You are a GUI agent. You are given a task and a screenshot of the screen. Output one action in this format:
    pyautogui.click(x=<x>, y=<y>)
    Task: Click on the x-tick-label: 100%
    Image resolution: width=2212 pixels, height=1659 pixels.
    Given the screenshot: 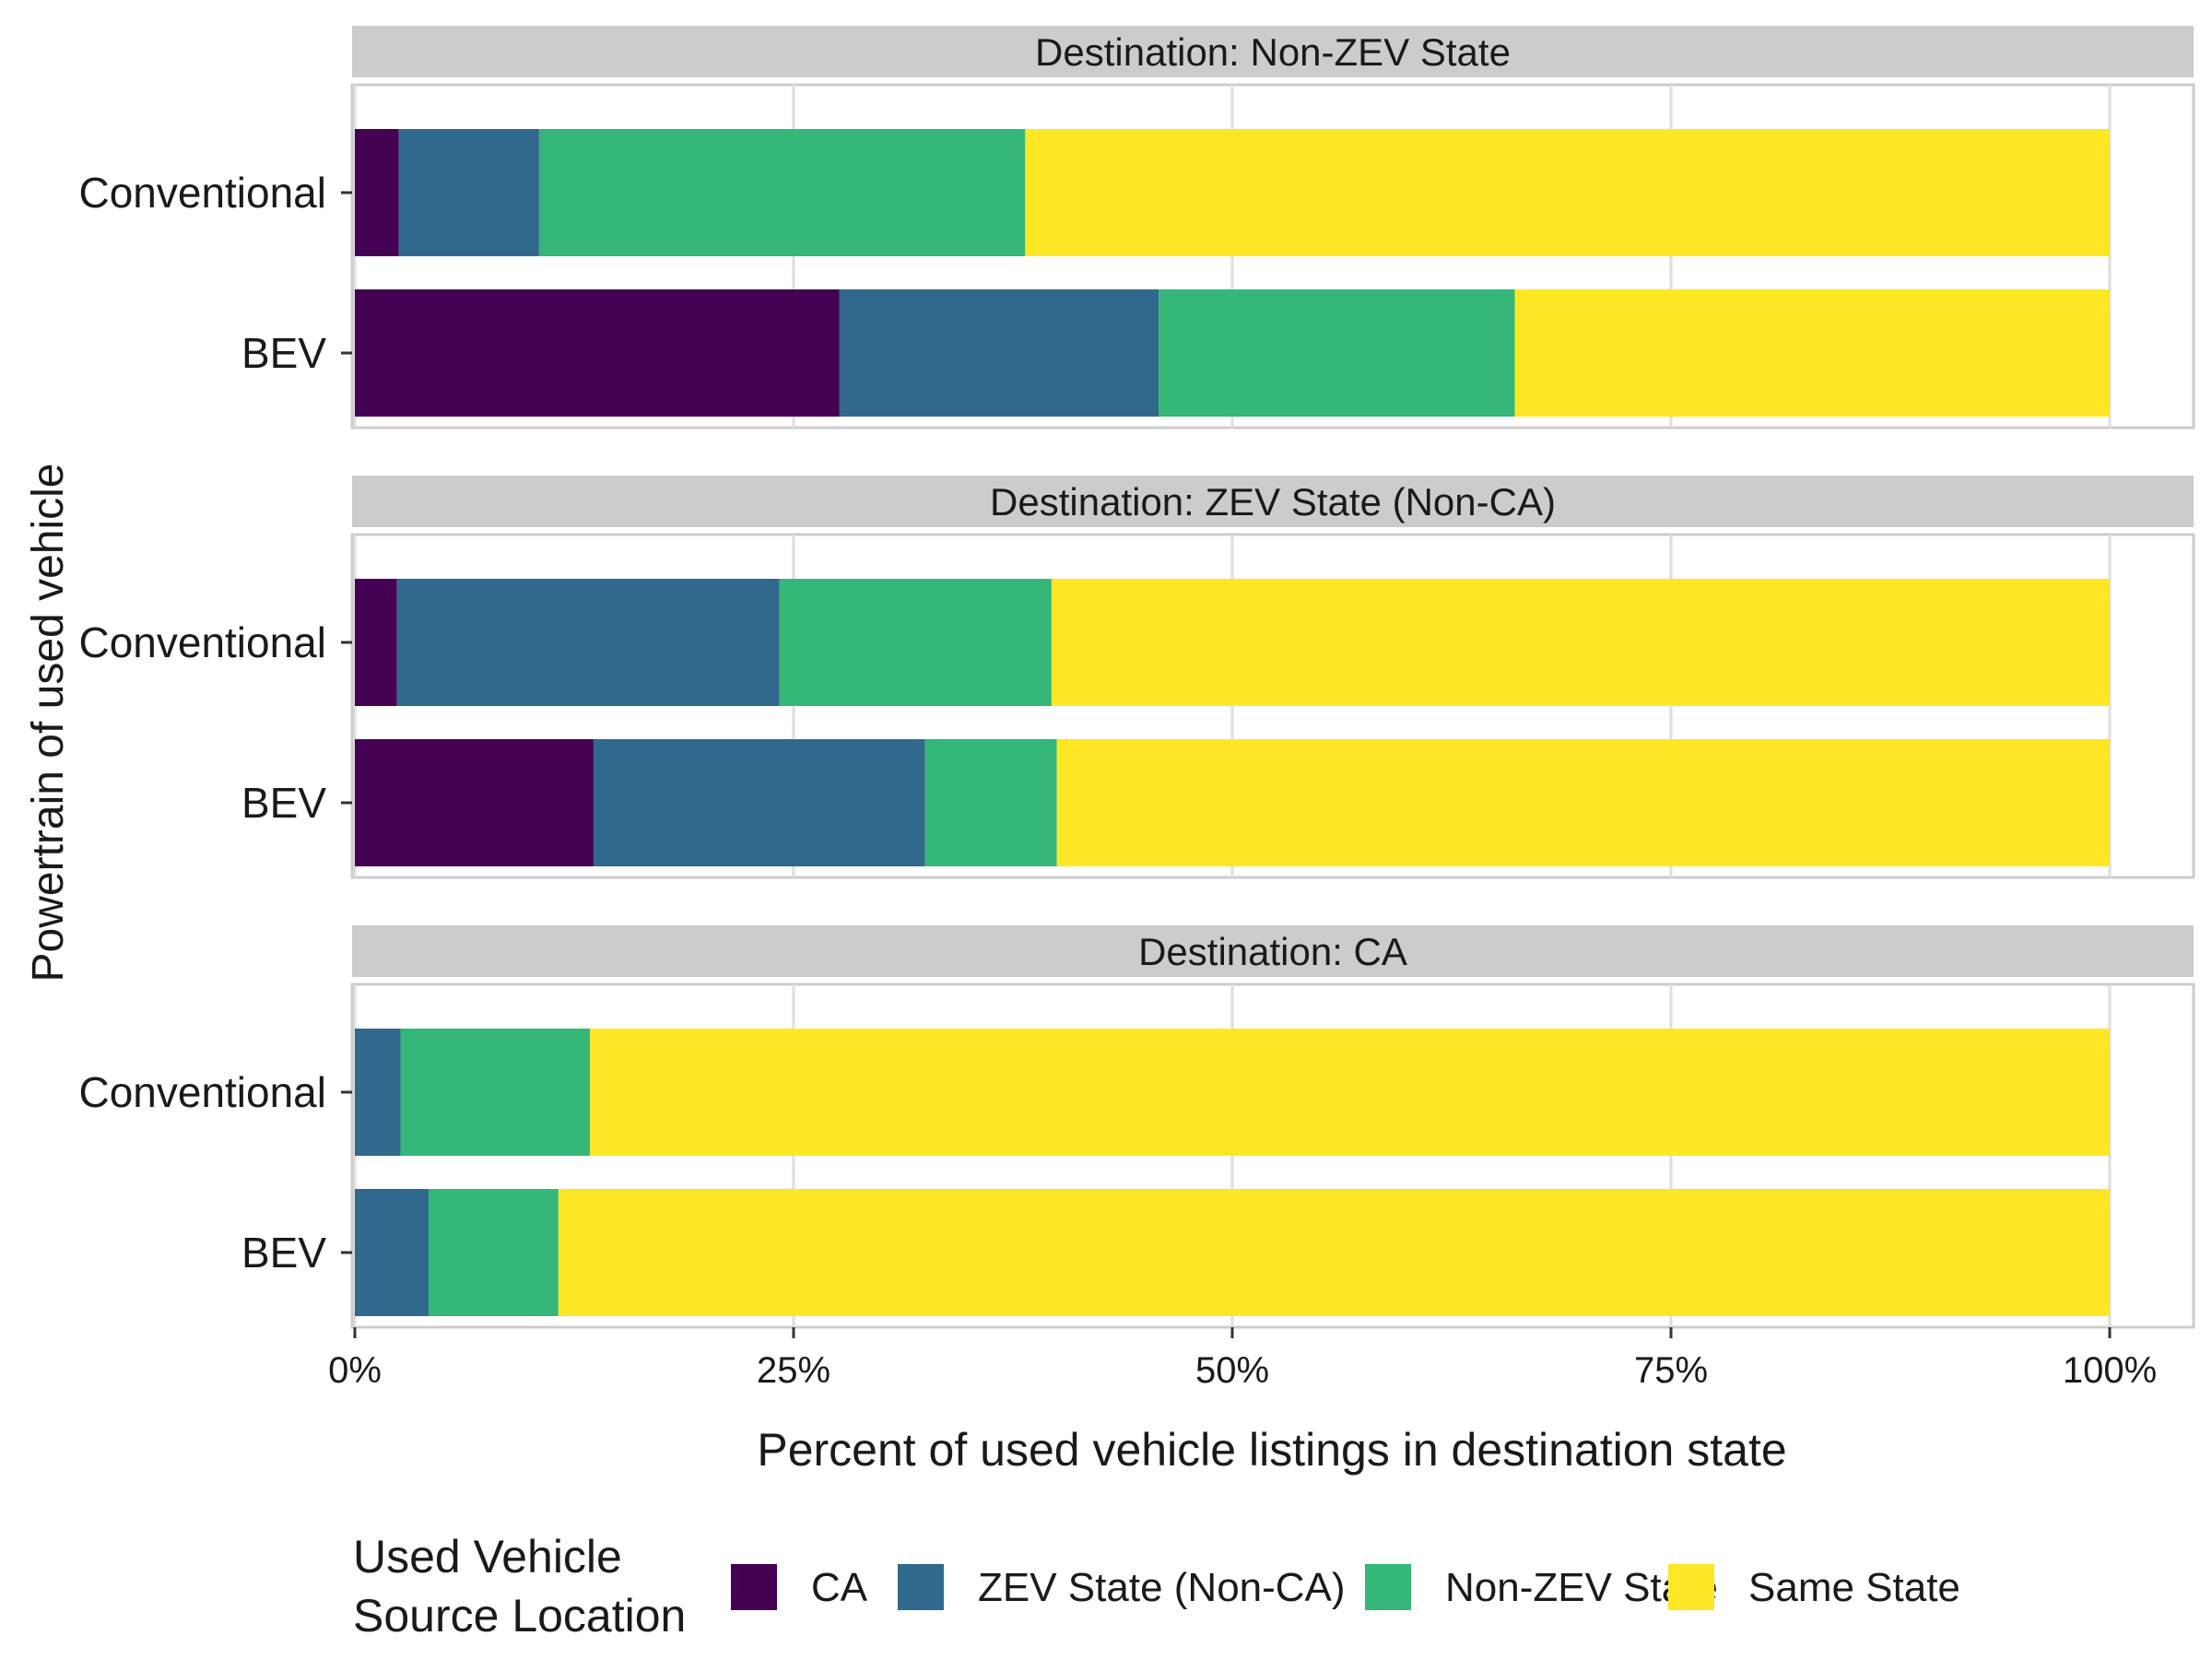 What is the action you would take?
    pyautogui.click(x=2110, y=1370)
    